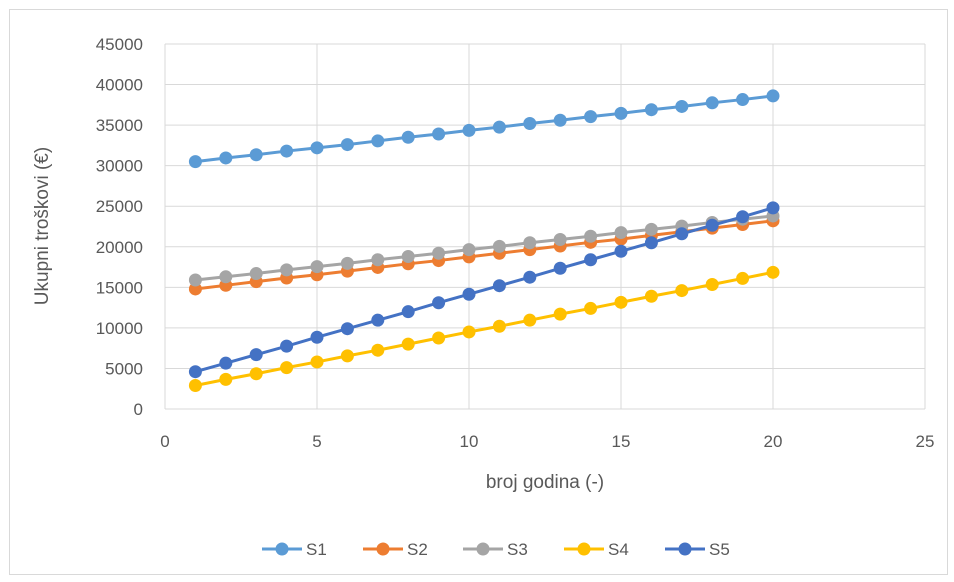 Image resolution: width=954 pixels, height=582 pixels. What do you see at coordinates (469, 441) in the screenshot?
I see `x-tick-label: 10` at bounding box center [469, 441].